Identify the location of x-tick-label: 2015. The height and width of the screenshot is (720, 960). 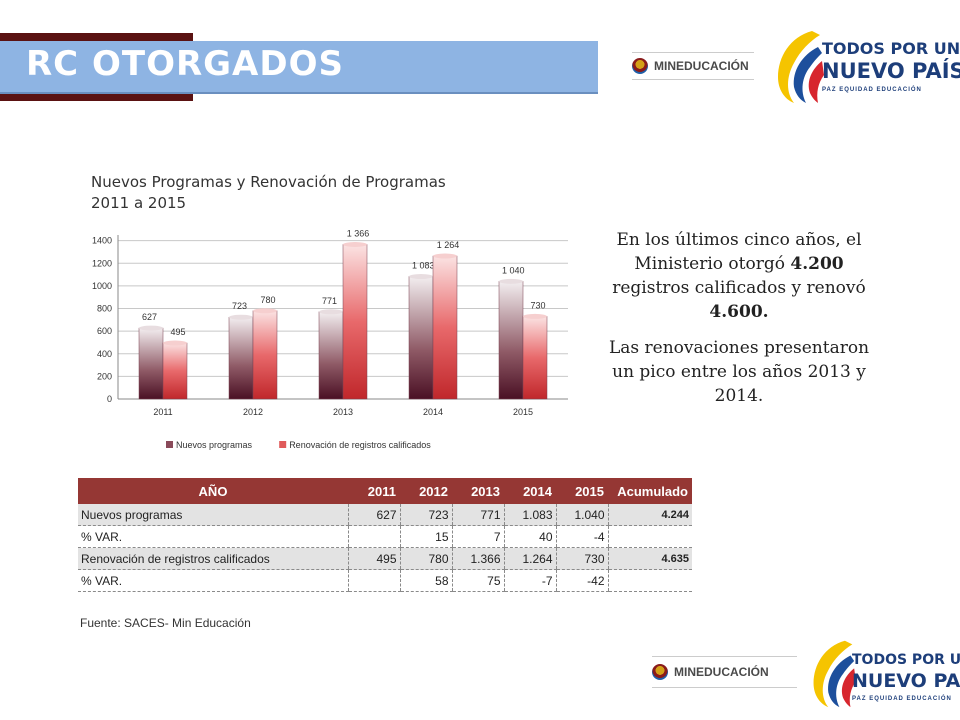
(523, 412).